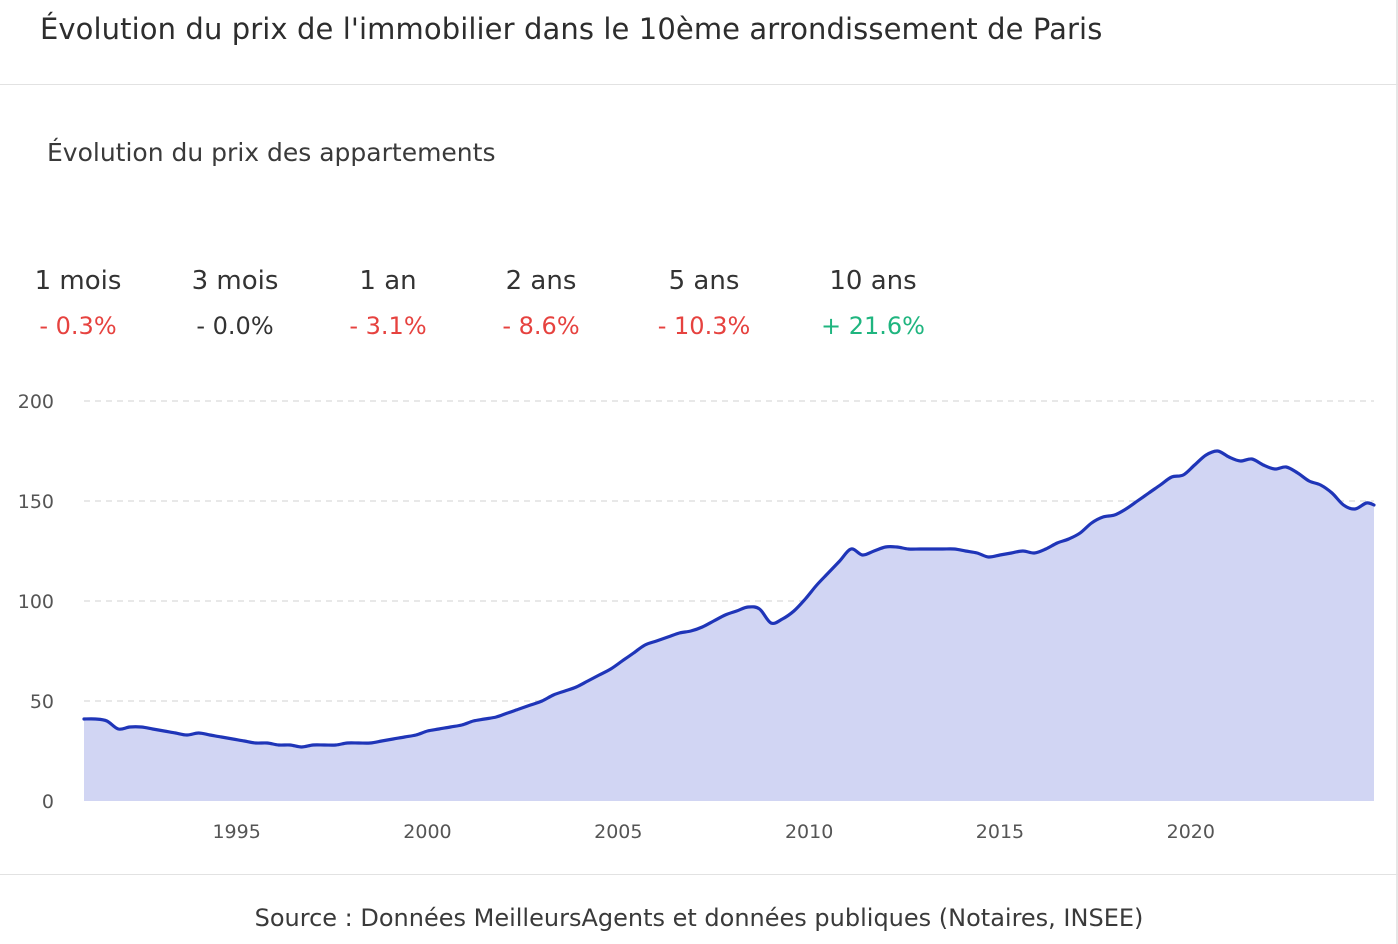  What do you see at coordinates (36, 402) in the screenshot?
I see `y-tick-label: 200` at bounding box center [36, 402].